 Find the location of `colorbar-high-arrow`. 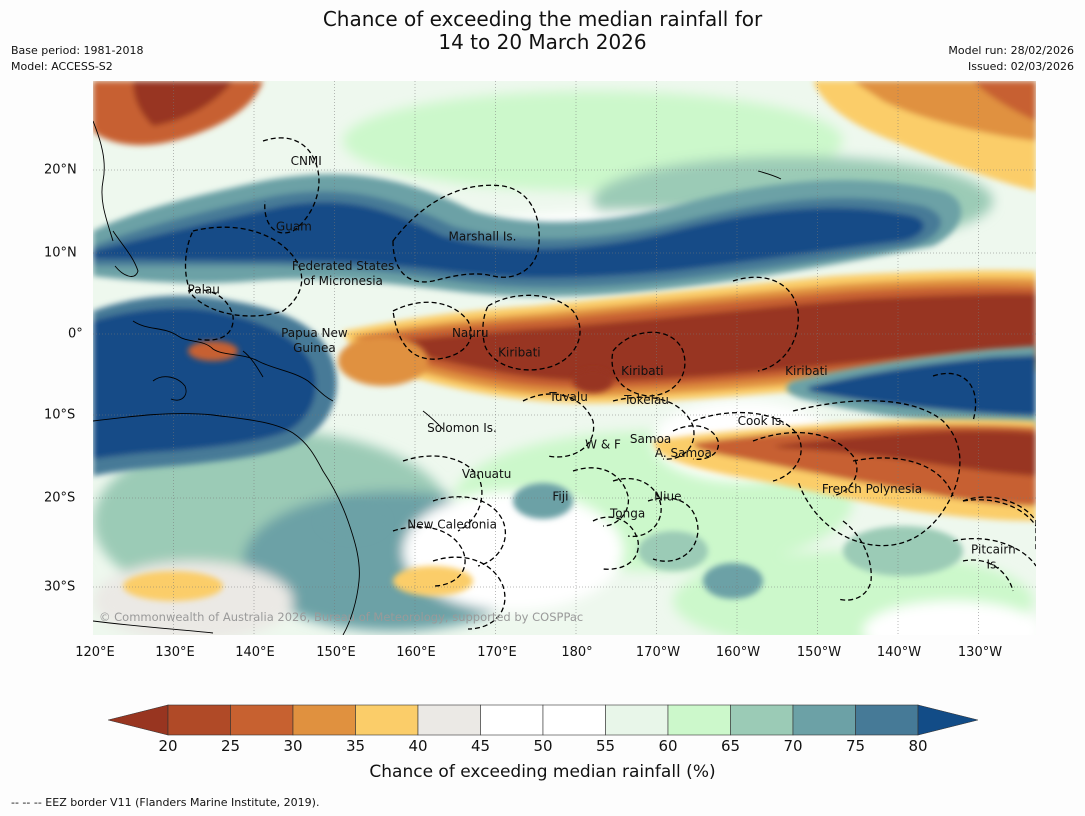

colorbar-high-arrow is located at coordinates (947, 720).